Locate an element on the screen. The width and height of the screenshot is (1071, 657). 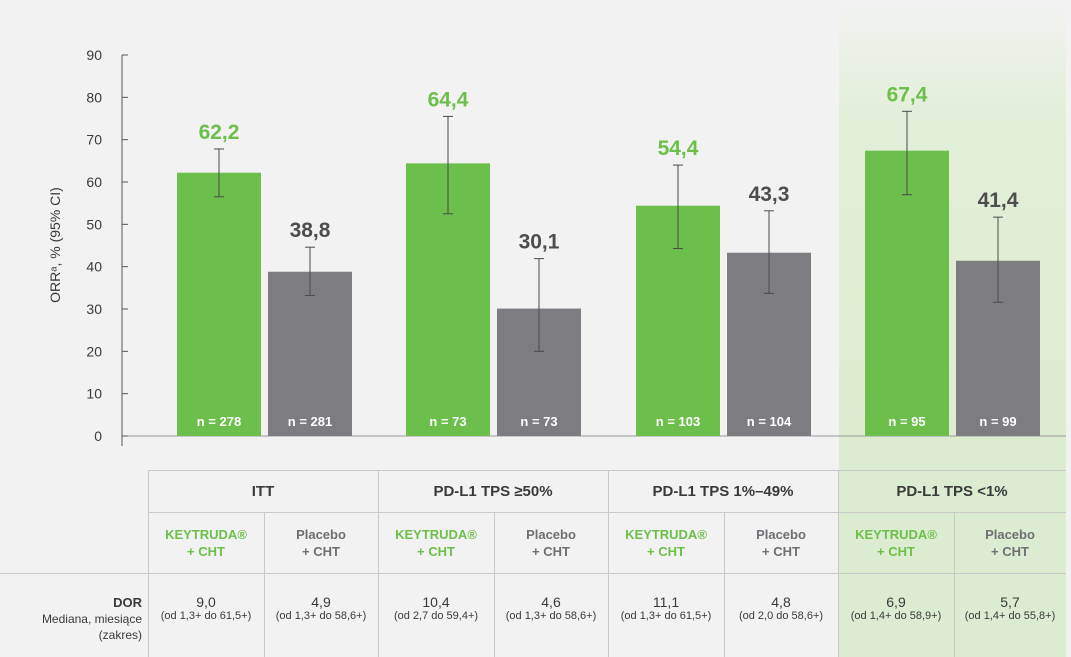
data-label: 62,2 is located at coordinates (219, 132).